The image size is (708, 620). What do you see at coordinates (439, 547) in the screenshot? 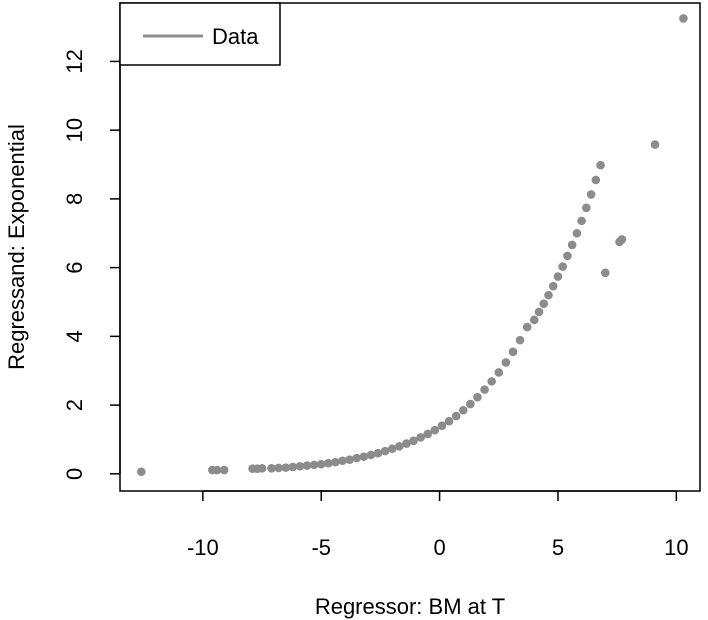
I see `x-tick-label: 0` at bounding box center [439, 547].